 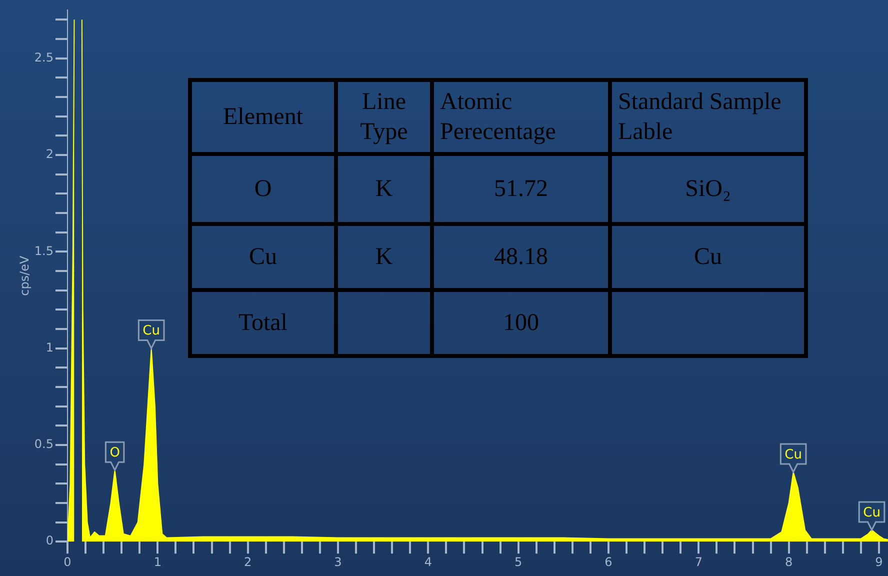 I want to click on x-tick-label: 3, so click(x=338, y=561).